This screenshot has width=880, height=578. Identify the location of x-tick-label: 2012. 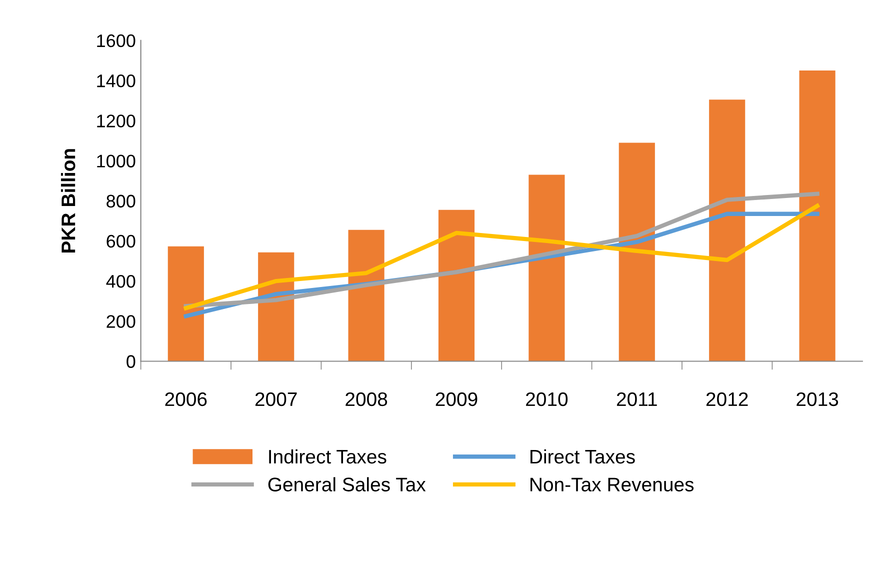
(727, 399).